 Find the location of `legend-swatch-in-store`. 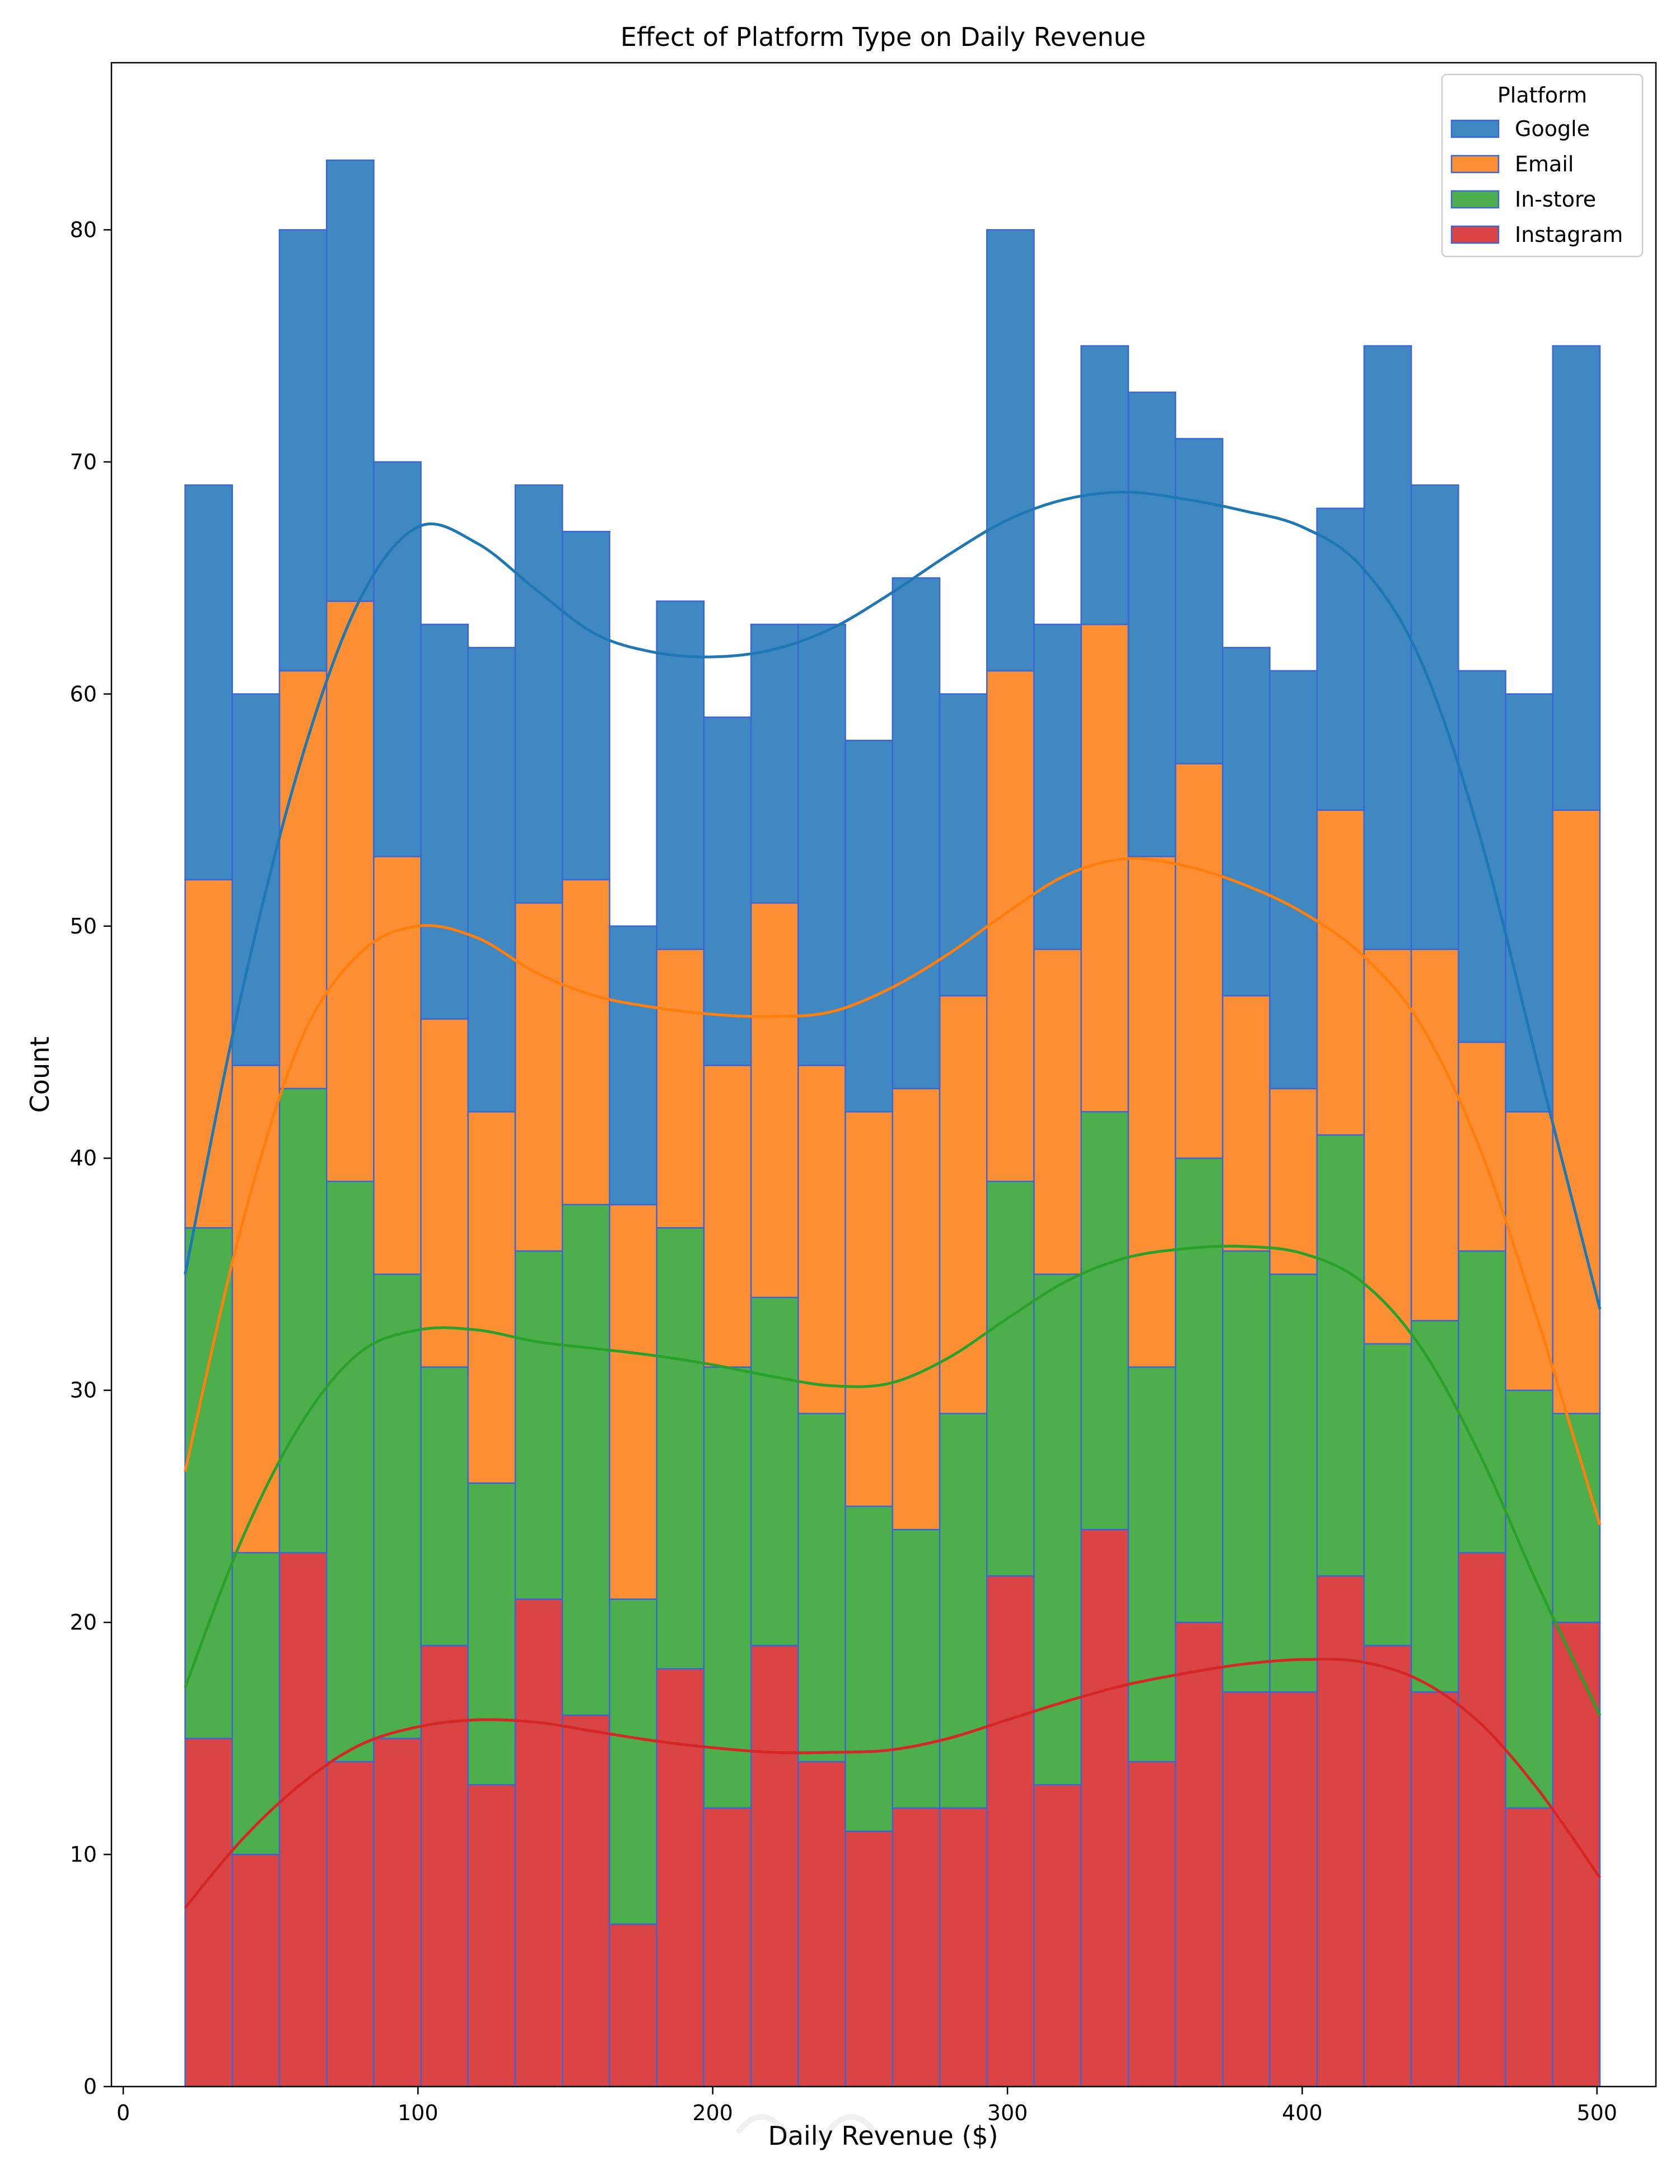

legend-swatch-in-store is located at coordinates (1475, 200).